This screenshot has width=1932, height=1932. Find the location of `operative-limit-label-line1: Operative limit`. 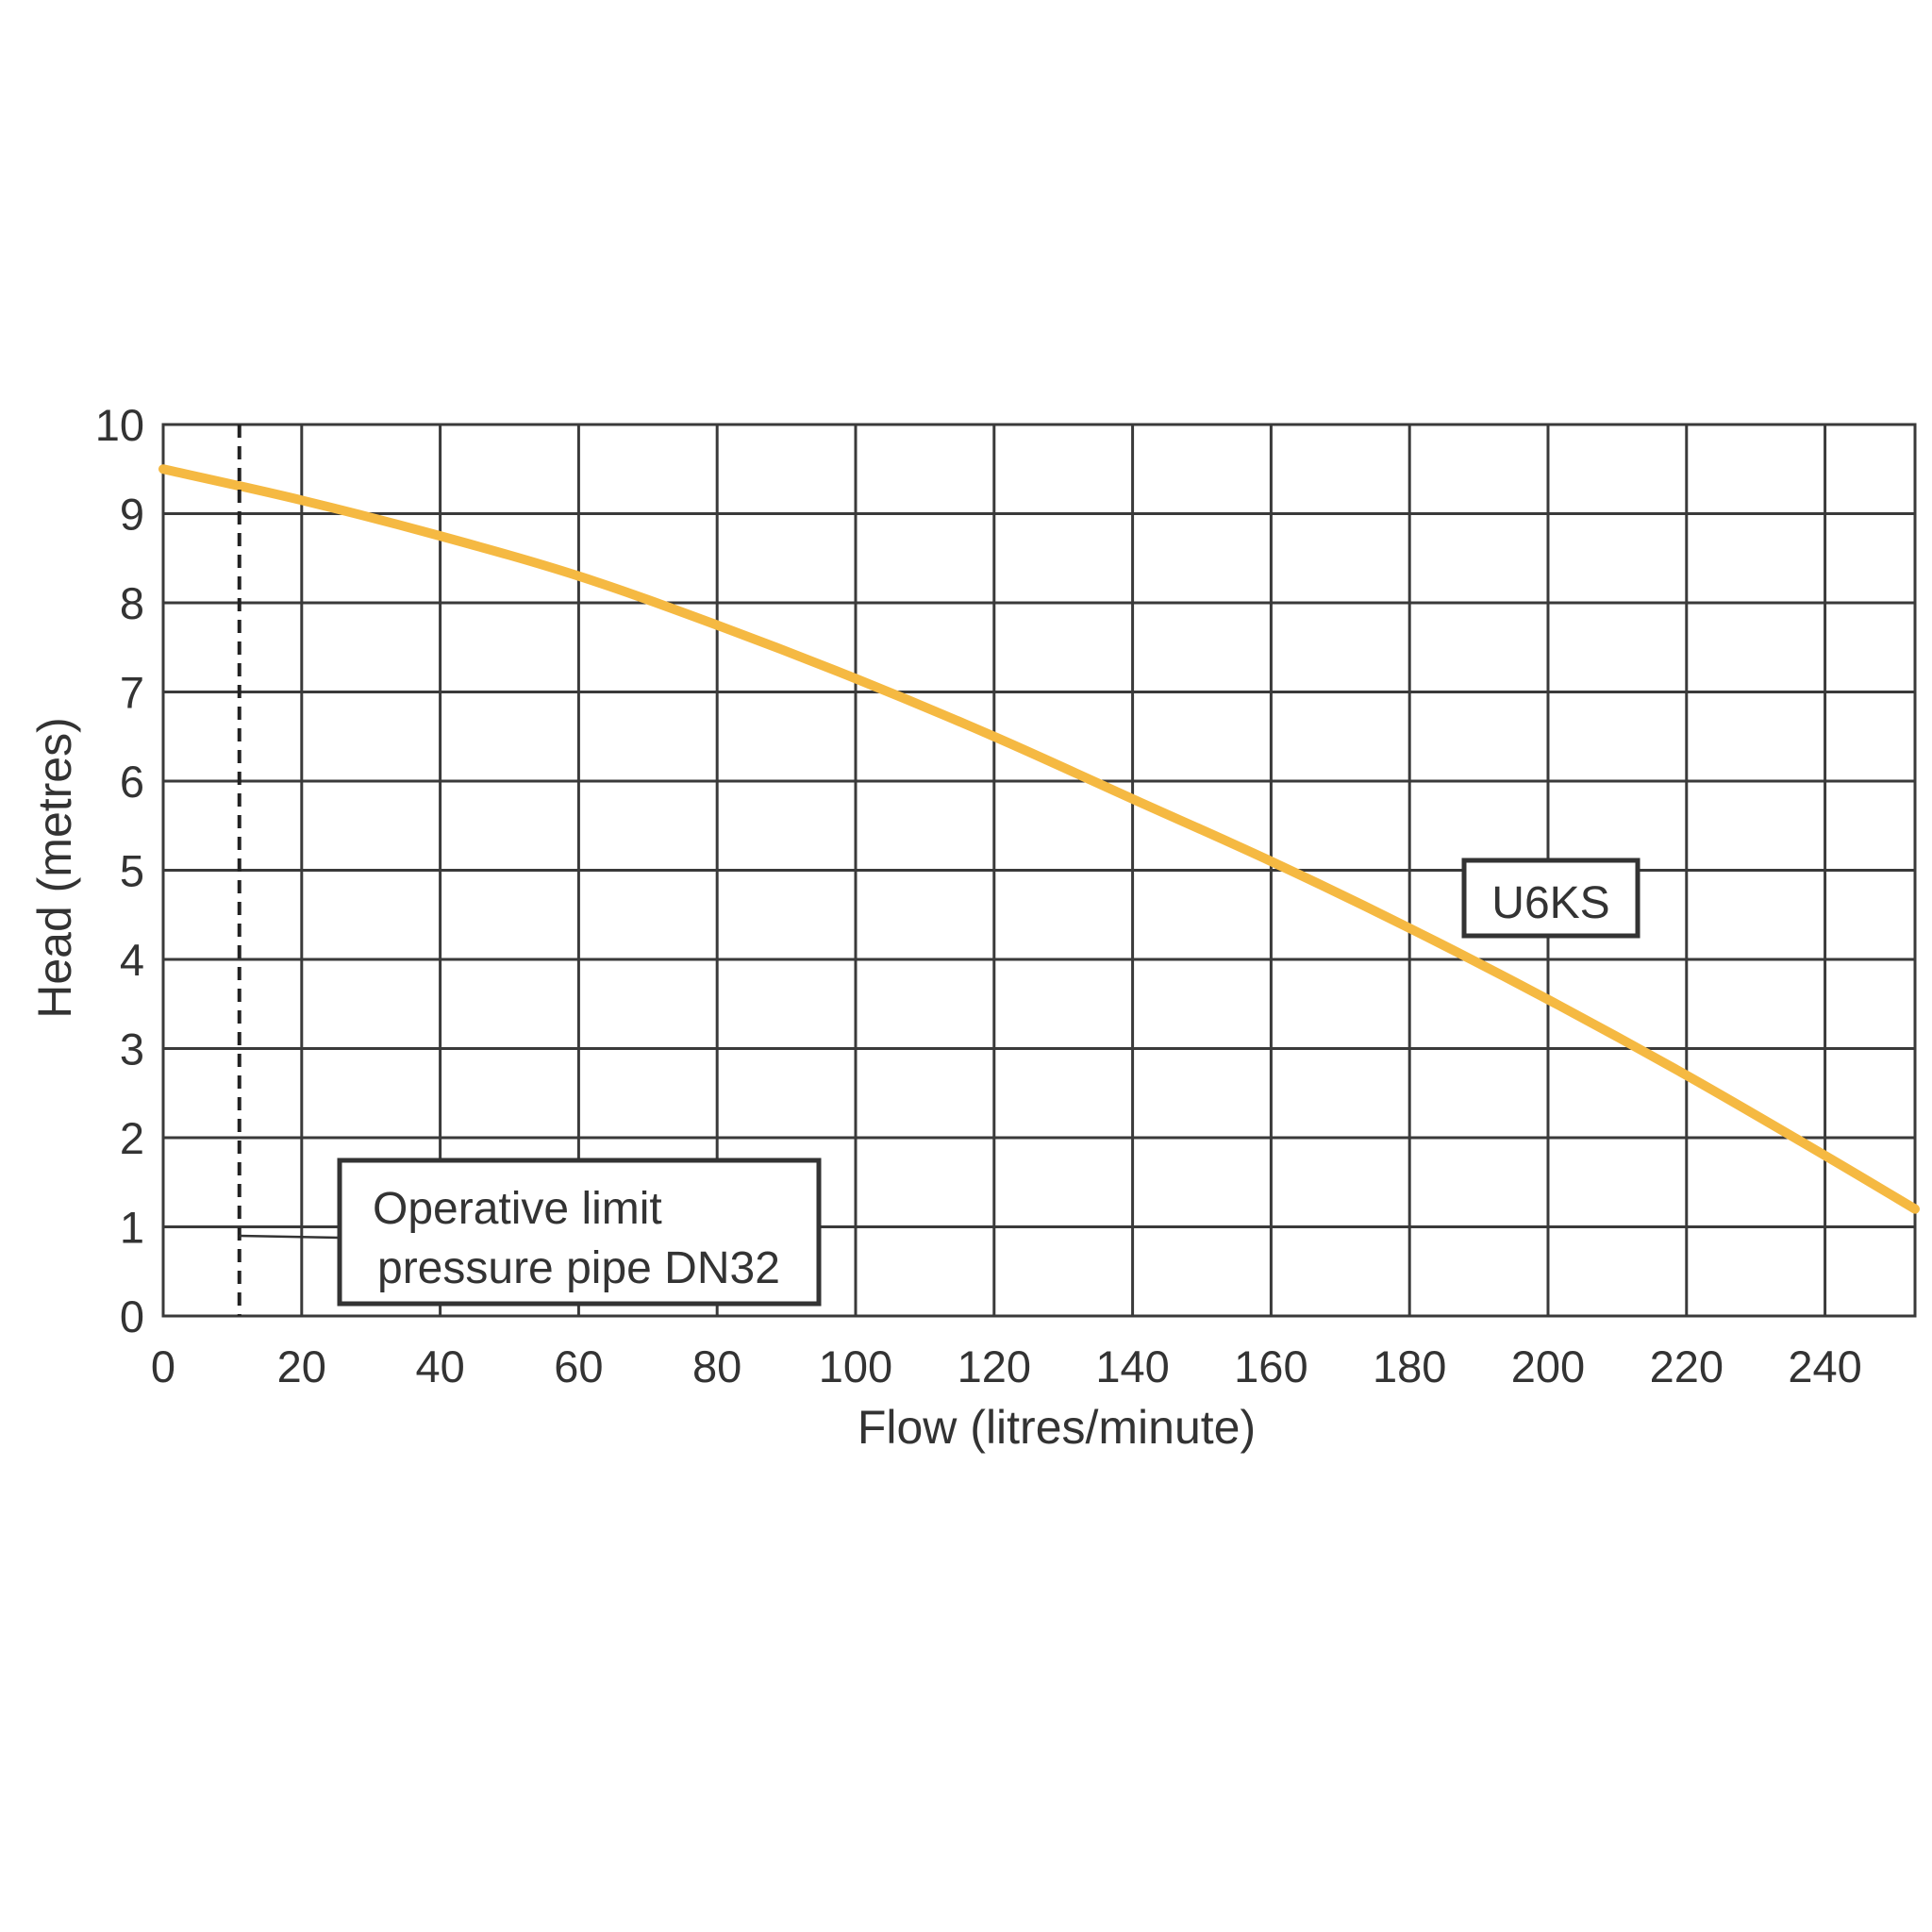

operative-limit-label-line1: Operative limit is located at coordinates (517, 1209).